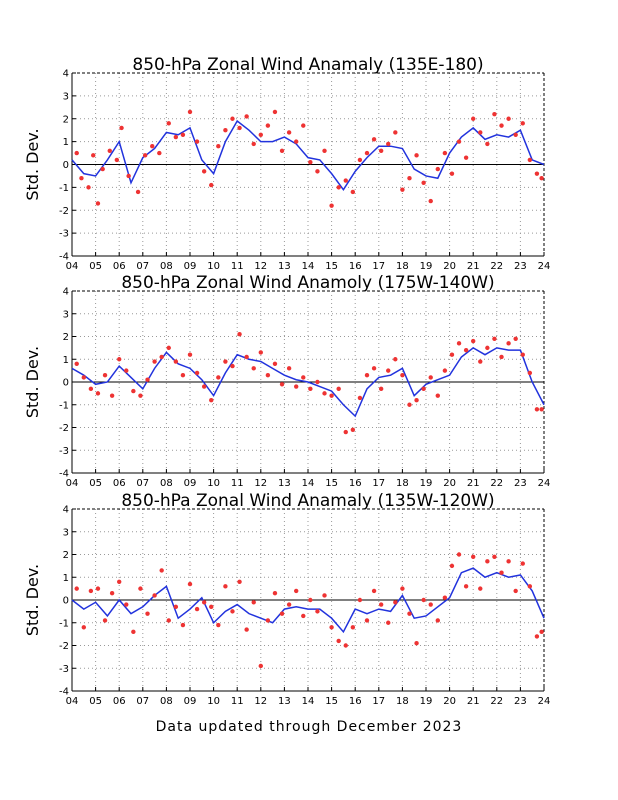  I want to click on x-tick-label: 12, so click(260, 701).